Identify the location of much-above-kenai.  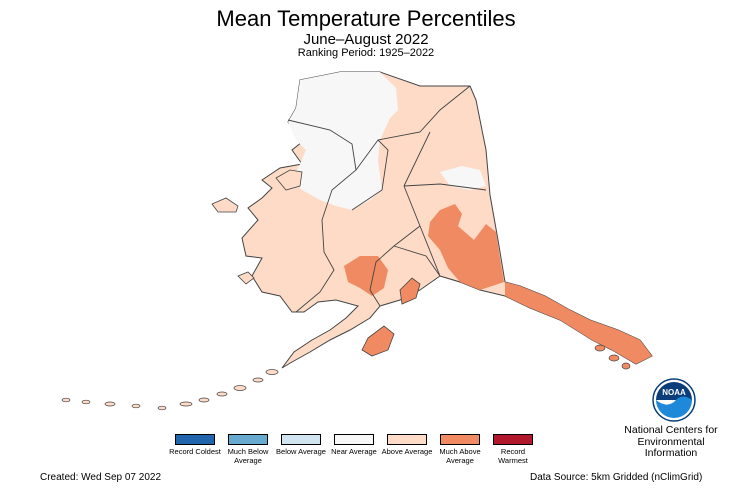
(410, 291).